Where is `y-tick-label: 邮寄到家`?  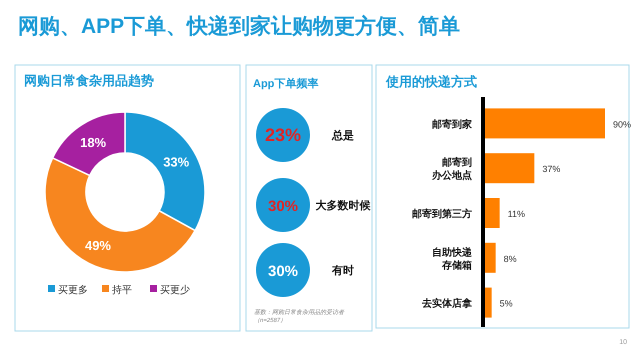 y-tick-label: 邮寄到家 is located at coordinates (452, 124).